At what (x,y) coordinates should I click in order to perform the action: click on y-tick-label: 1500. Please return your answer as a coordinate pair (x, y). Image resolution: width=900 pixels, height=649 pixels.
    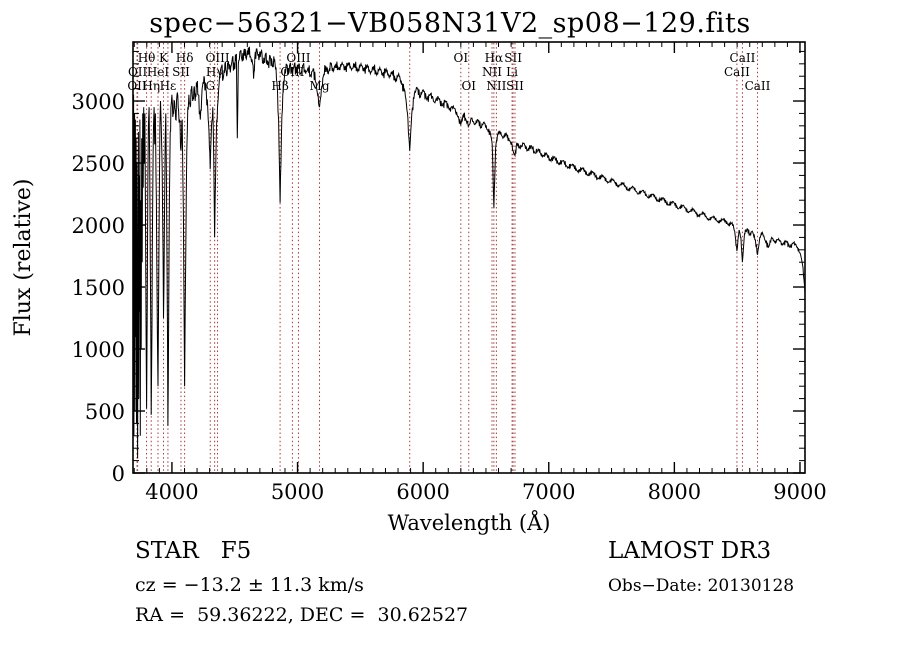
    Looking at the image, I should click on (98, 288).